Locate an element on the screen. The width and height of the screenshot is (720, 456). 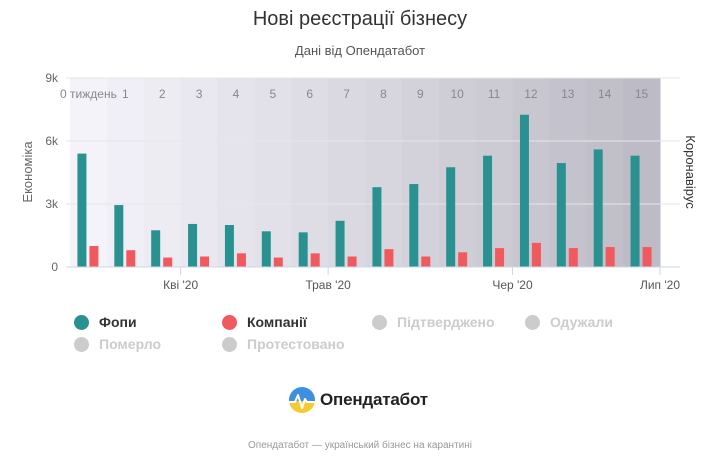
x-date-label: Чер '20 is located at coordinates (512, 285).